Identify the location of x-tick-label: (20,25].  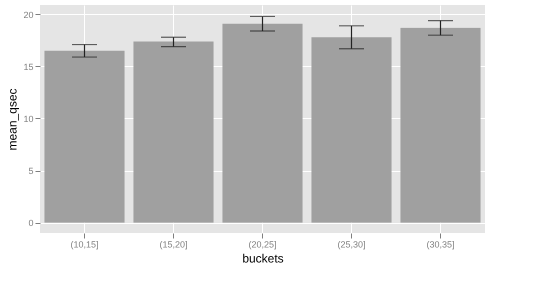
(262, 245).